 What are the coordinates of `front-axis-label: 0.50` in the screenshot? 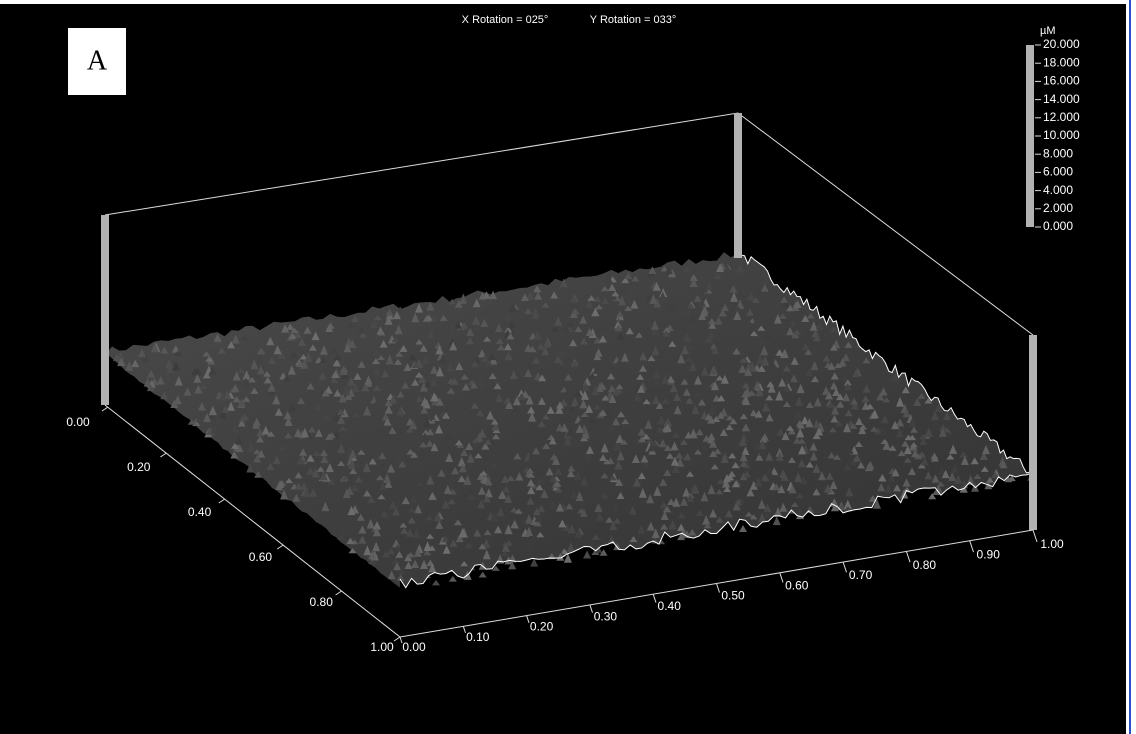 It's located at (733, 596).